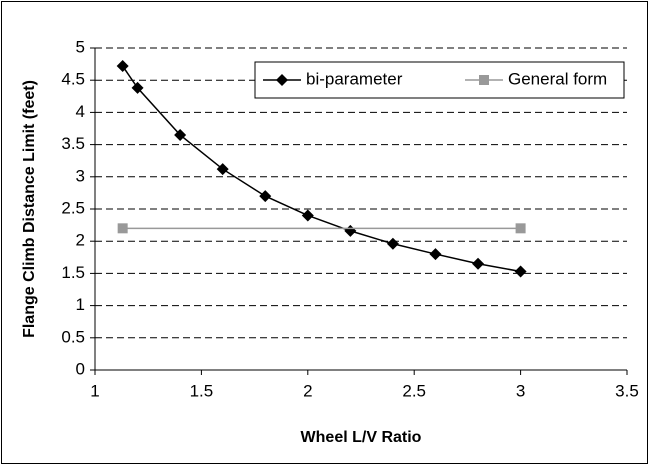 The width and height of the screenshot is (650, 466). I want to click on y-tick-label: 4, so click(80, 111).